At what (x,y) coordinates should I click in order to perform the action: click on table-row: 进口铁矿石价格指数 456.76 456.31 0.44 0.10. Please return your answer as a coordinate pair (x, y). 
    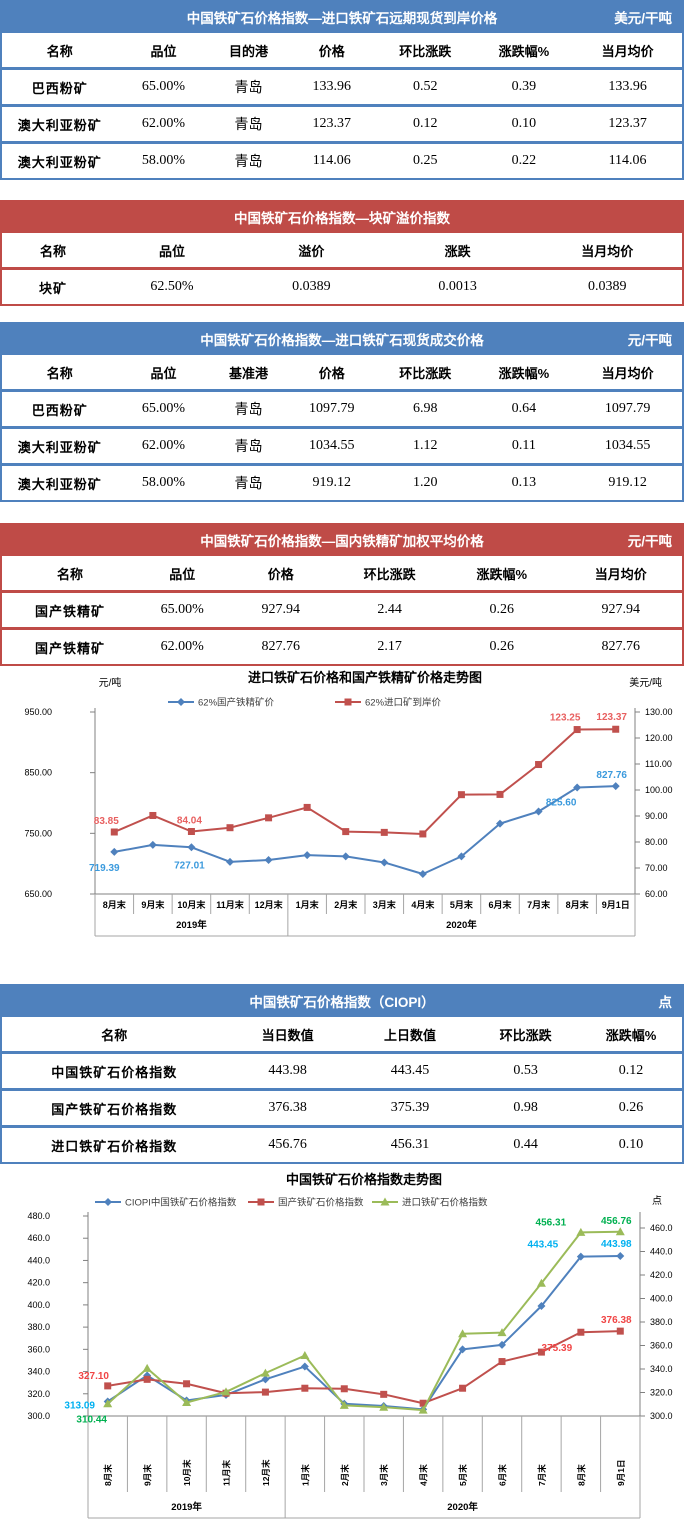
    Looking at the image, I should click on (342, 1145).